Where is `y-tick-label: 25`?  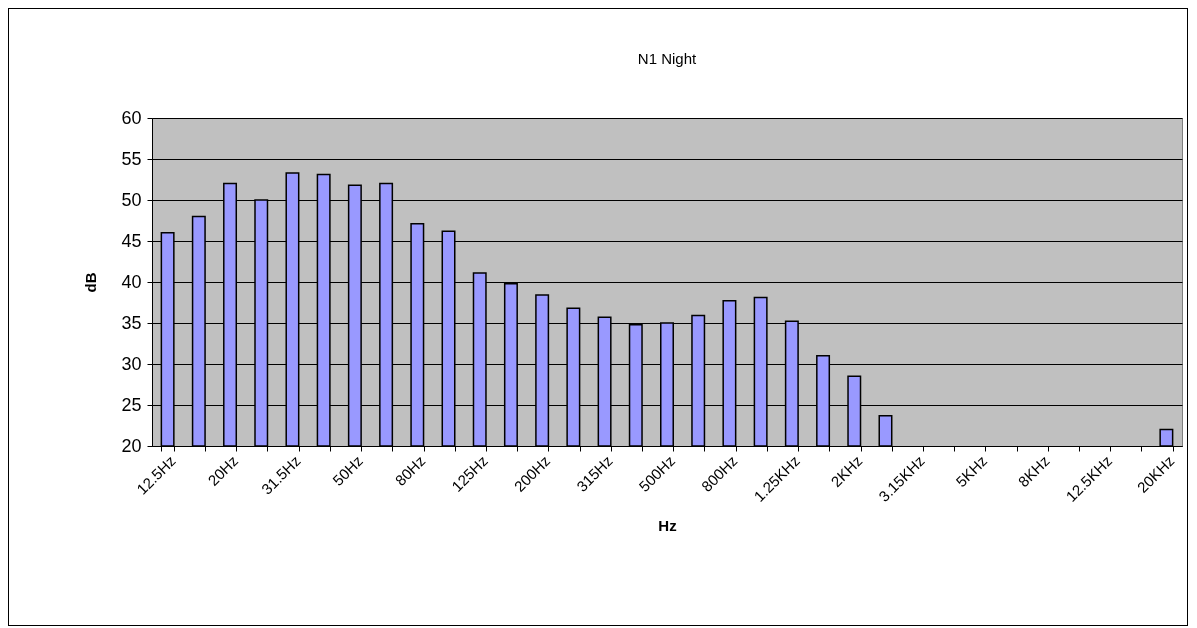
y-tick-label: 25 is located at coordinates (131, 404).